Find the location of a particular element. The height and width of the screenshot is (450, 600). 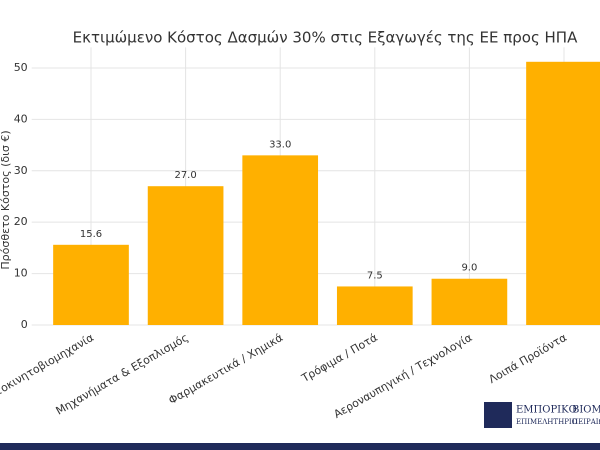

logo-text: ΕΜΠΟΡΙΚΟ is located at coordinates (546, 410).